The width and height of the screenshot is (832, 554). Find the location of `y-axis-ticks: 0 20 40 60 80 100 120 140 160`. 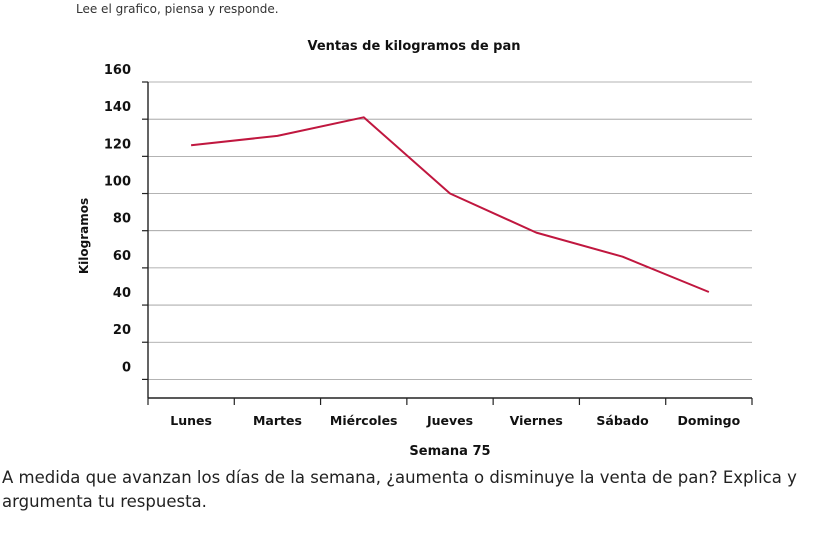

y-axis-ticks: 0 20 40 60 80 100 120 140 160 is located at coordinates (126, 222).